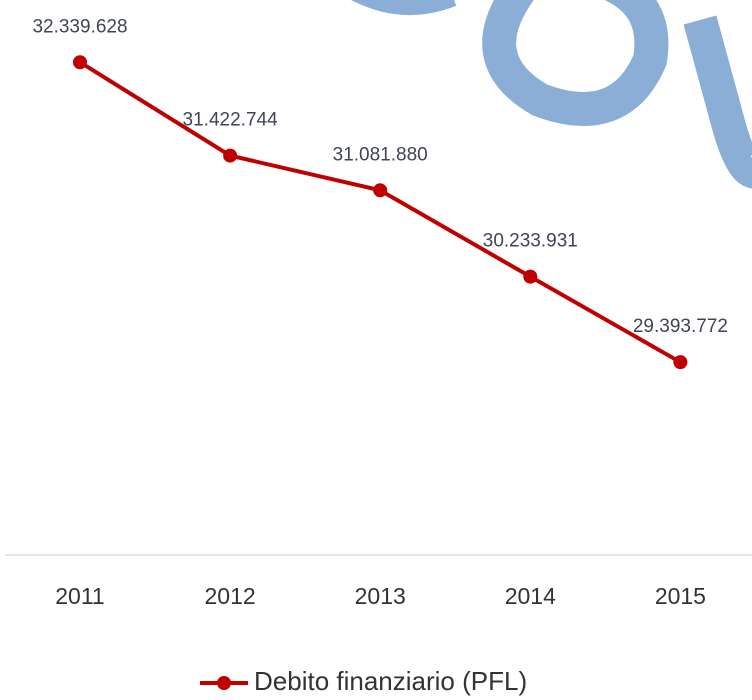 This screenshot has width=752, height=700. What do you see at coordinates (530, 241) in the screenshot?
I see `value-label: 30.233.931` at bounding box center [530, 241].